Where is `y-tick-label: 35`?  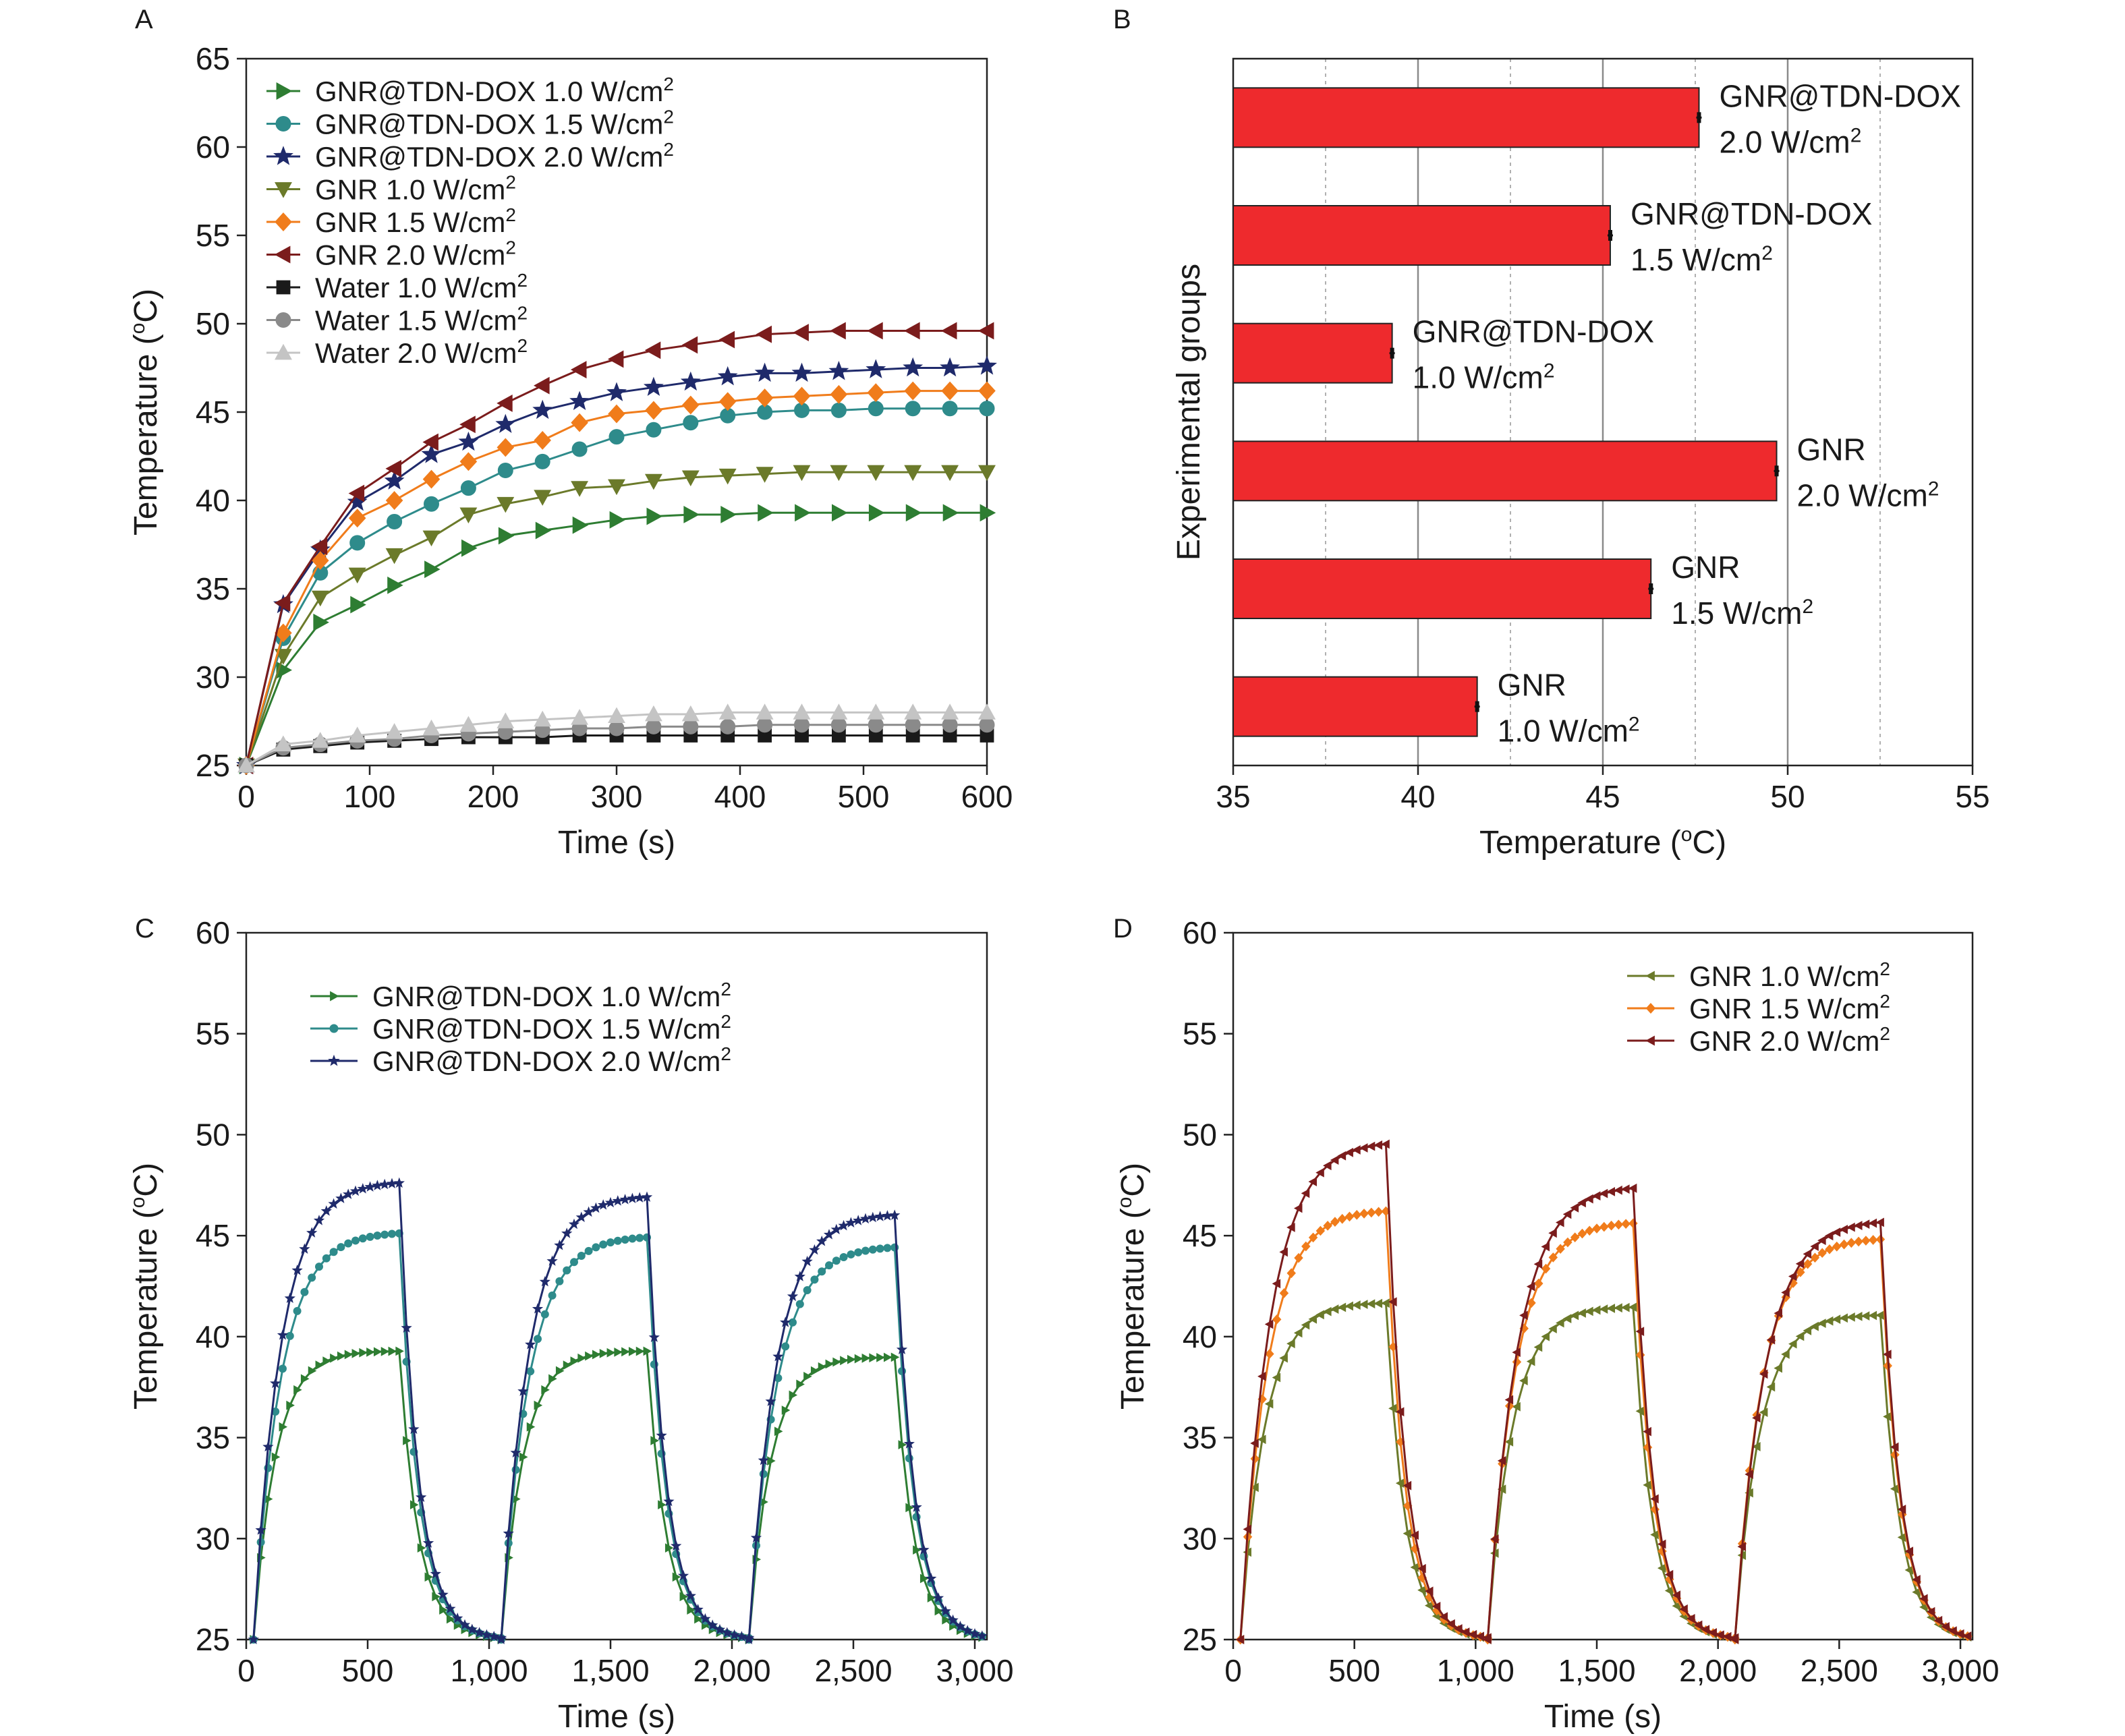 y-tick-label: 35 is located at coordinates (213, 1438).